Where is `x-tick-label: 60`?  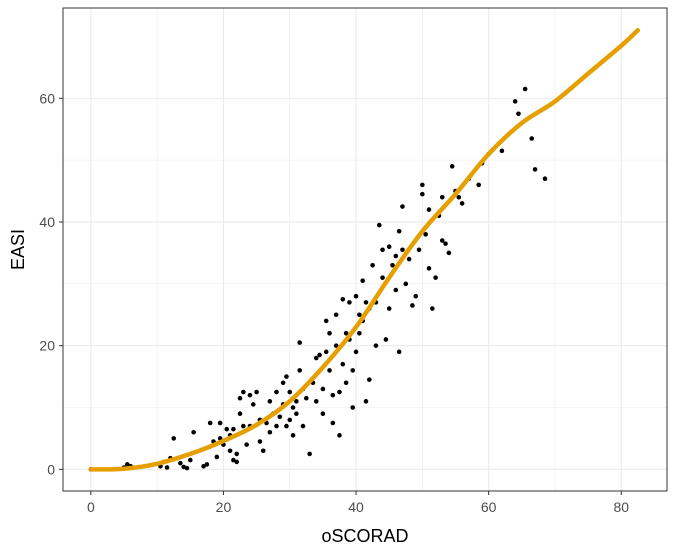 x-tick-label: 60 is located at coordinates (489, 507).